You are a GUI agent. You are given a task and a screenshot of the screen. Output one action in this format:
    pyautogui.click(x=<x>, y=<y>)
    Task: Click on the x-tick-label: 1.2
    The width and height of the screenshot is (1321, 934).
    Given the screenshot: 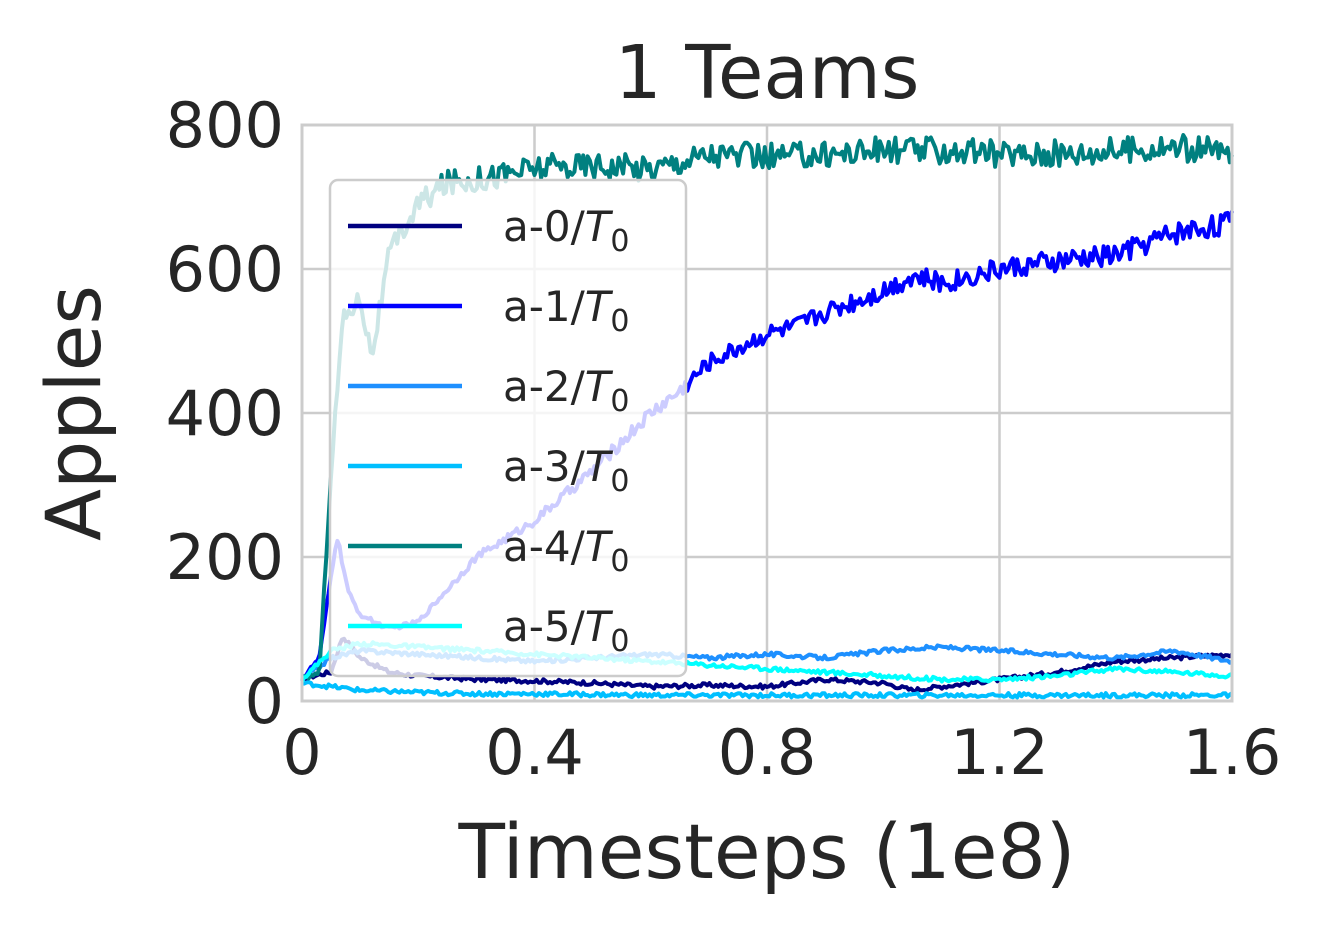 What is the action you would take?
    pyautogui.click(x=999, y=752)
    